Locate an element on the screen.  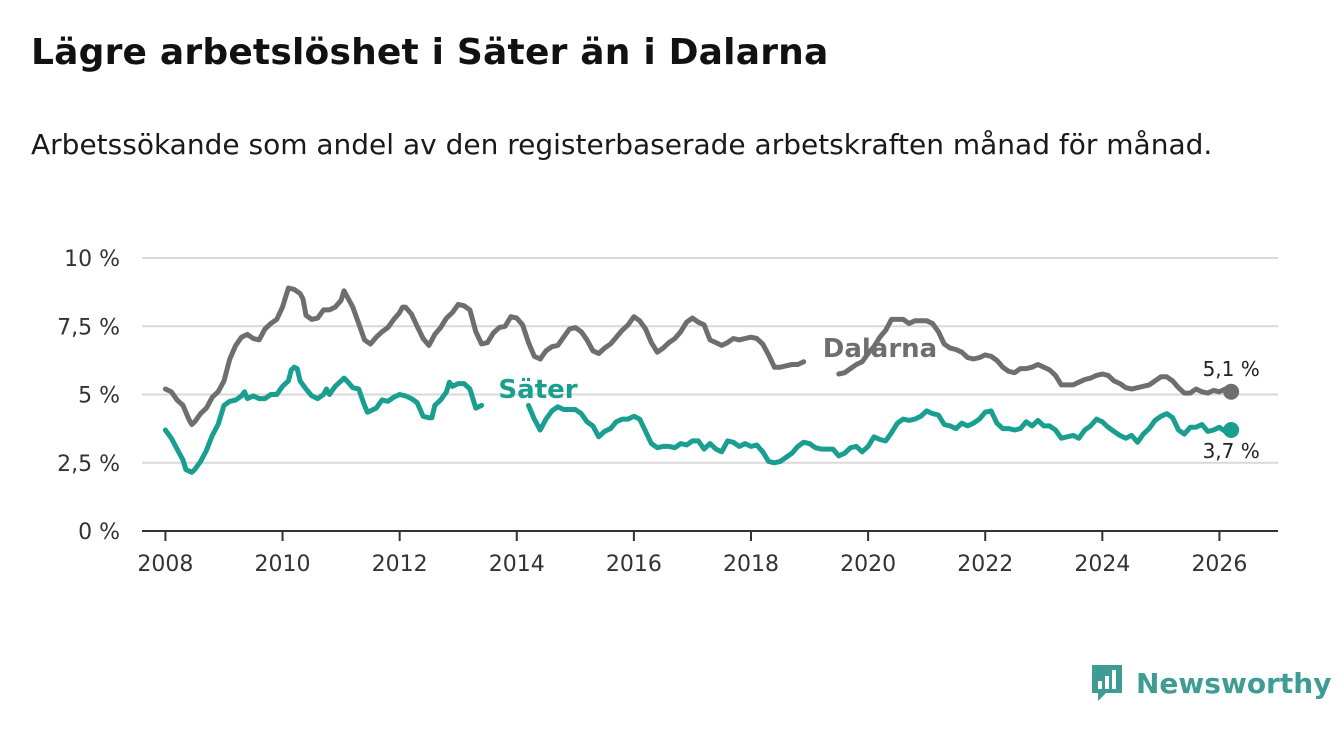
x-tick-label: 2024 is located at coordinates (1102, 564).